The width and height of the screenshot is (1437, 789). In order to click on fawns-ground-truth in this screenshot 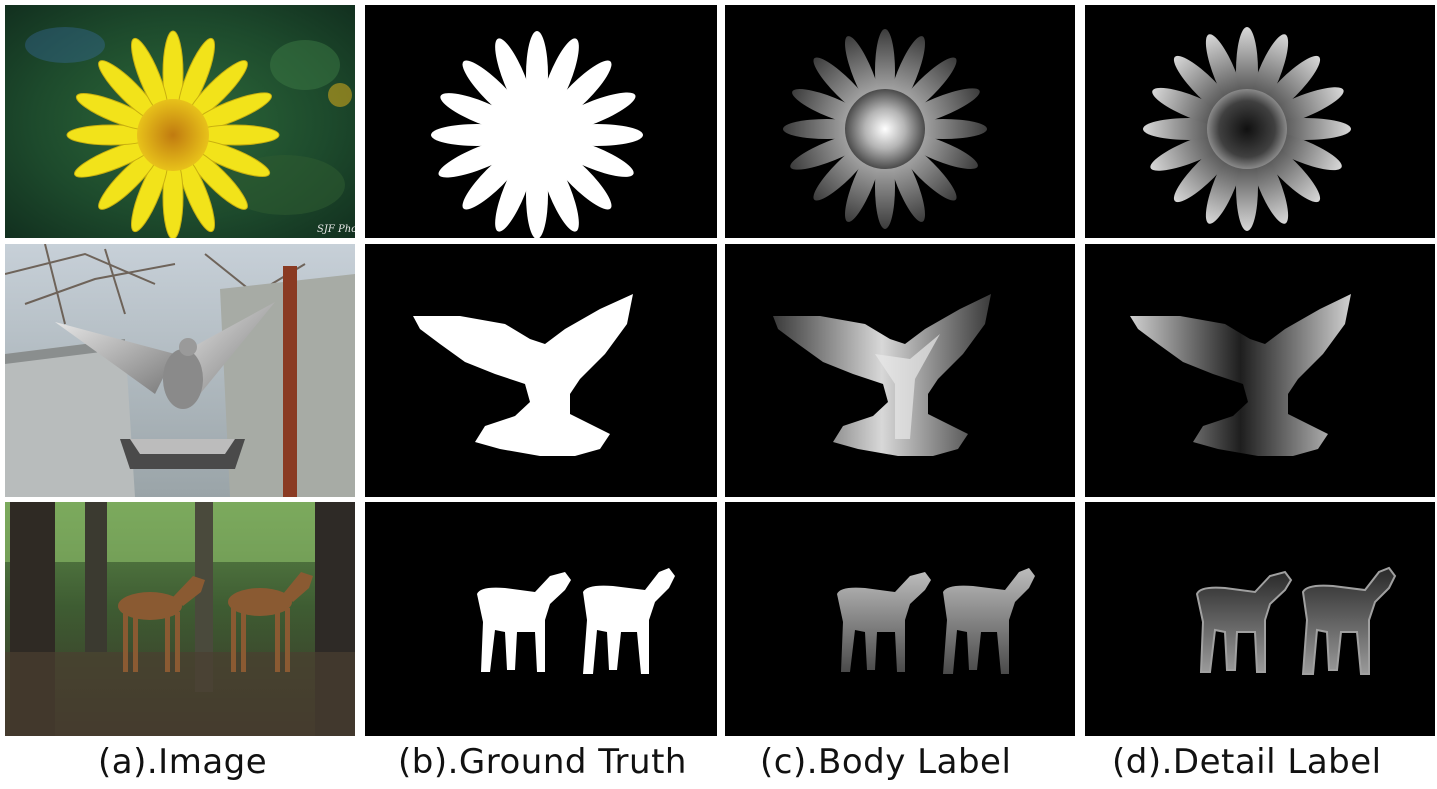, I will do `click(541, 619)`.